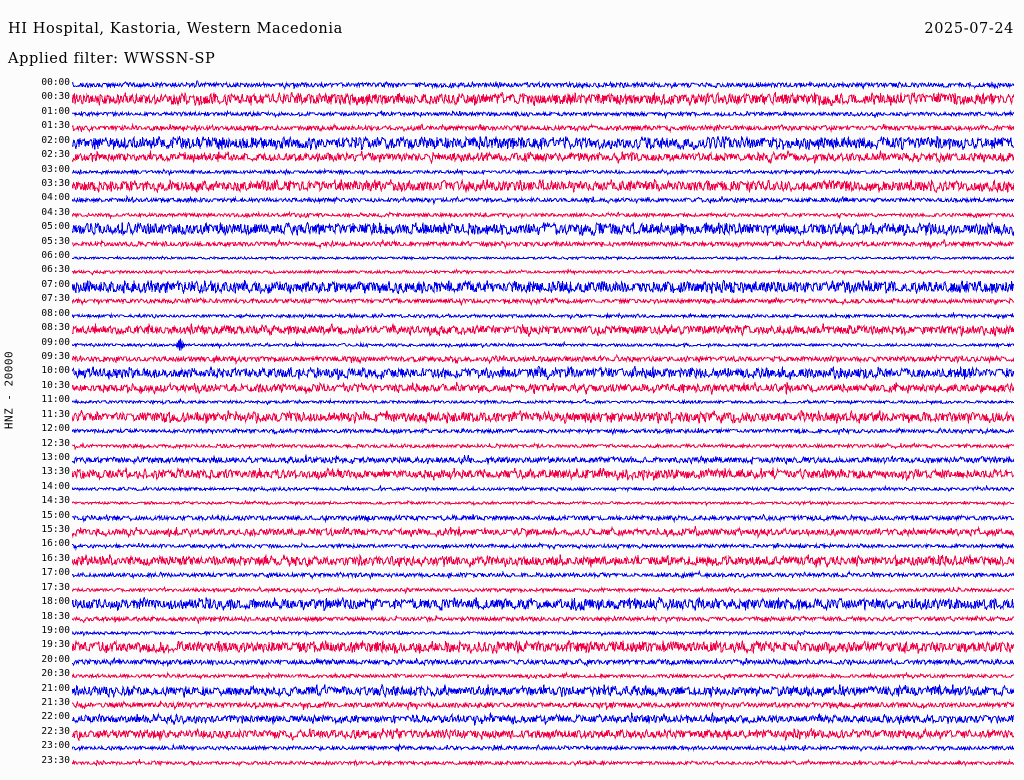  I want to click on trace-row: 19:00, so click(512, 632).